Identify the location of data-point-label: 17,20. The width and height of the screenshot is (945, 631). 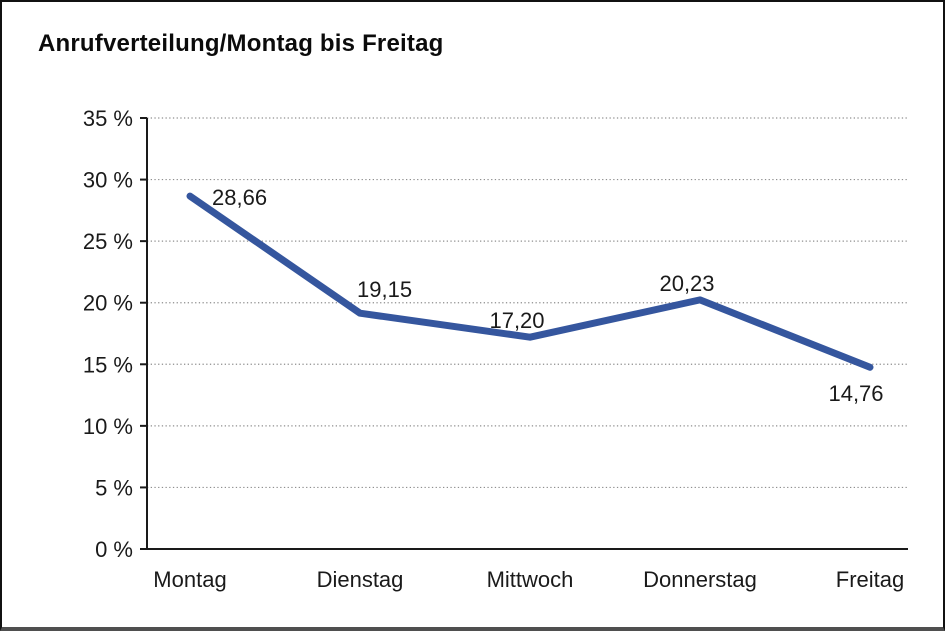
(516, 320).